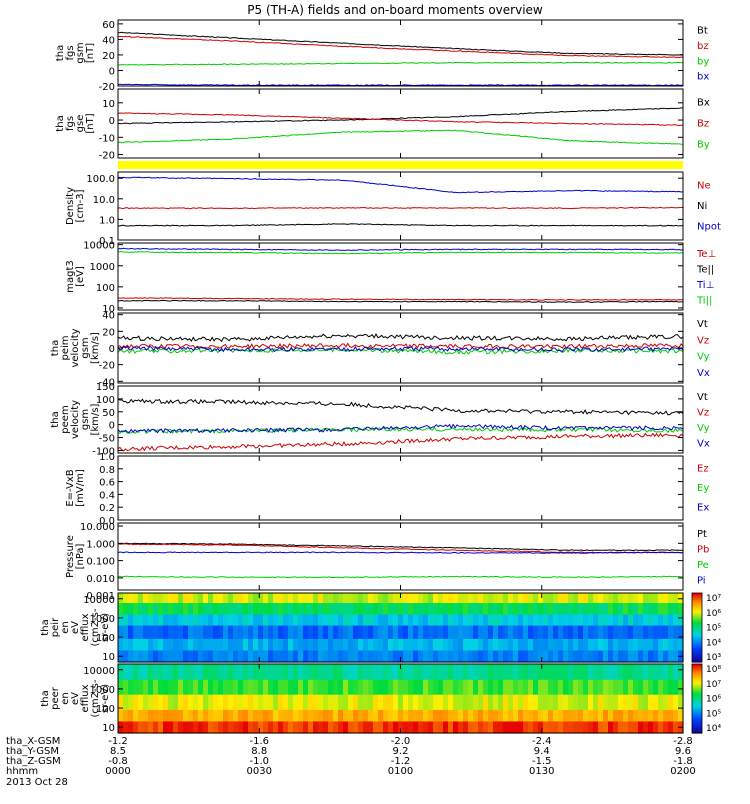 Image resolution: width=750 pixels, height=804 pixels. I want to click on y-axis-label-line: efflux, so click(85, 698).